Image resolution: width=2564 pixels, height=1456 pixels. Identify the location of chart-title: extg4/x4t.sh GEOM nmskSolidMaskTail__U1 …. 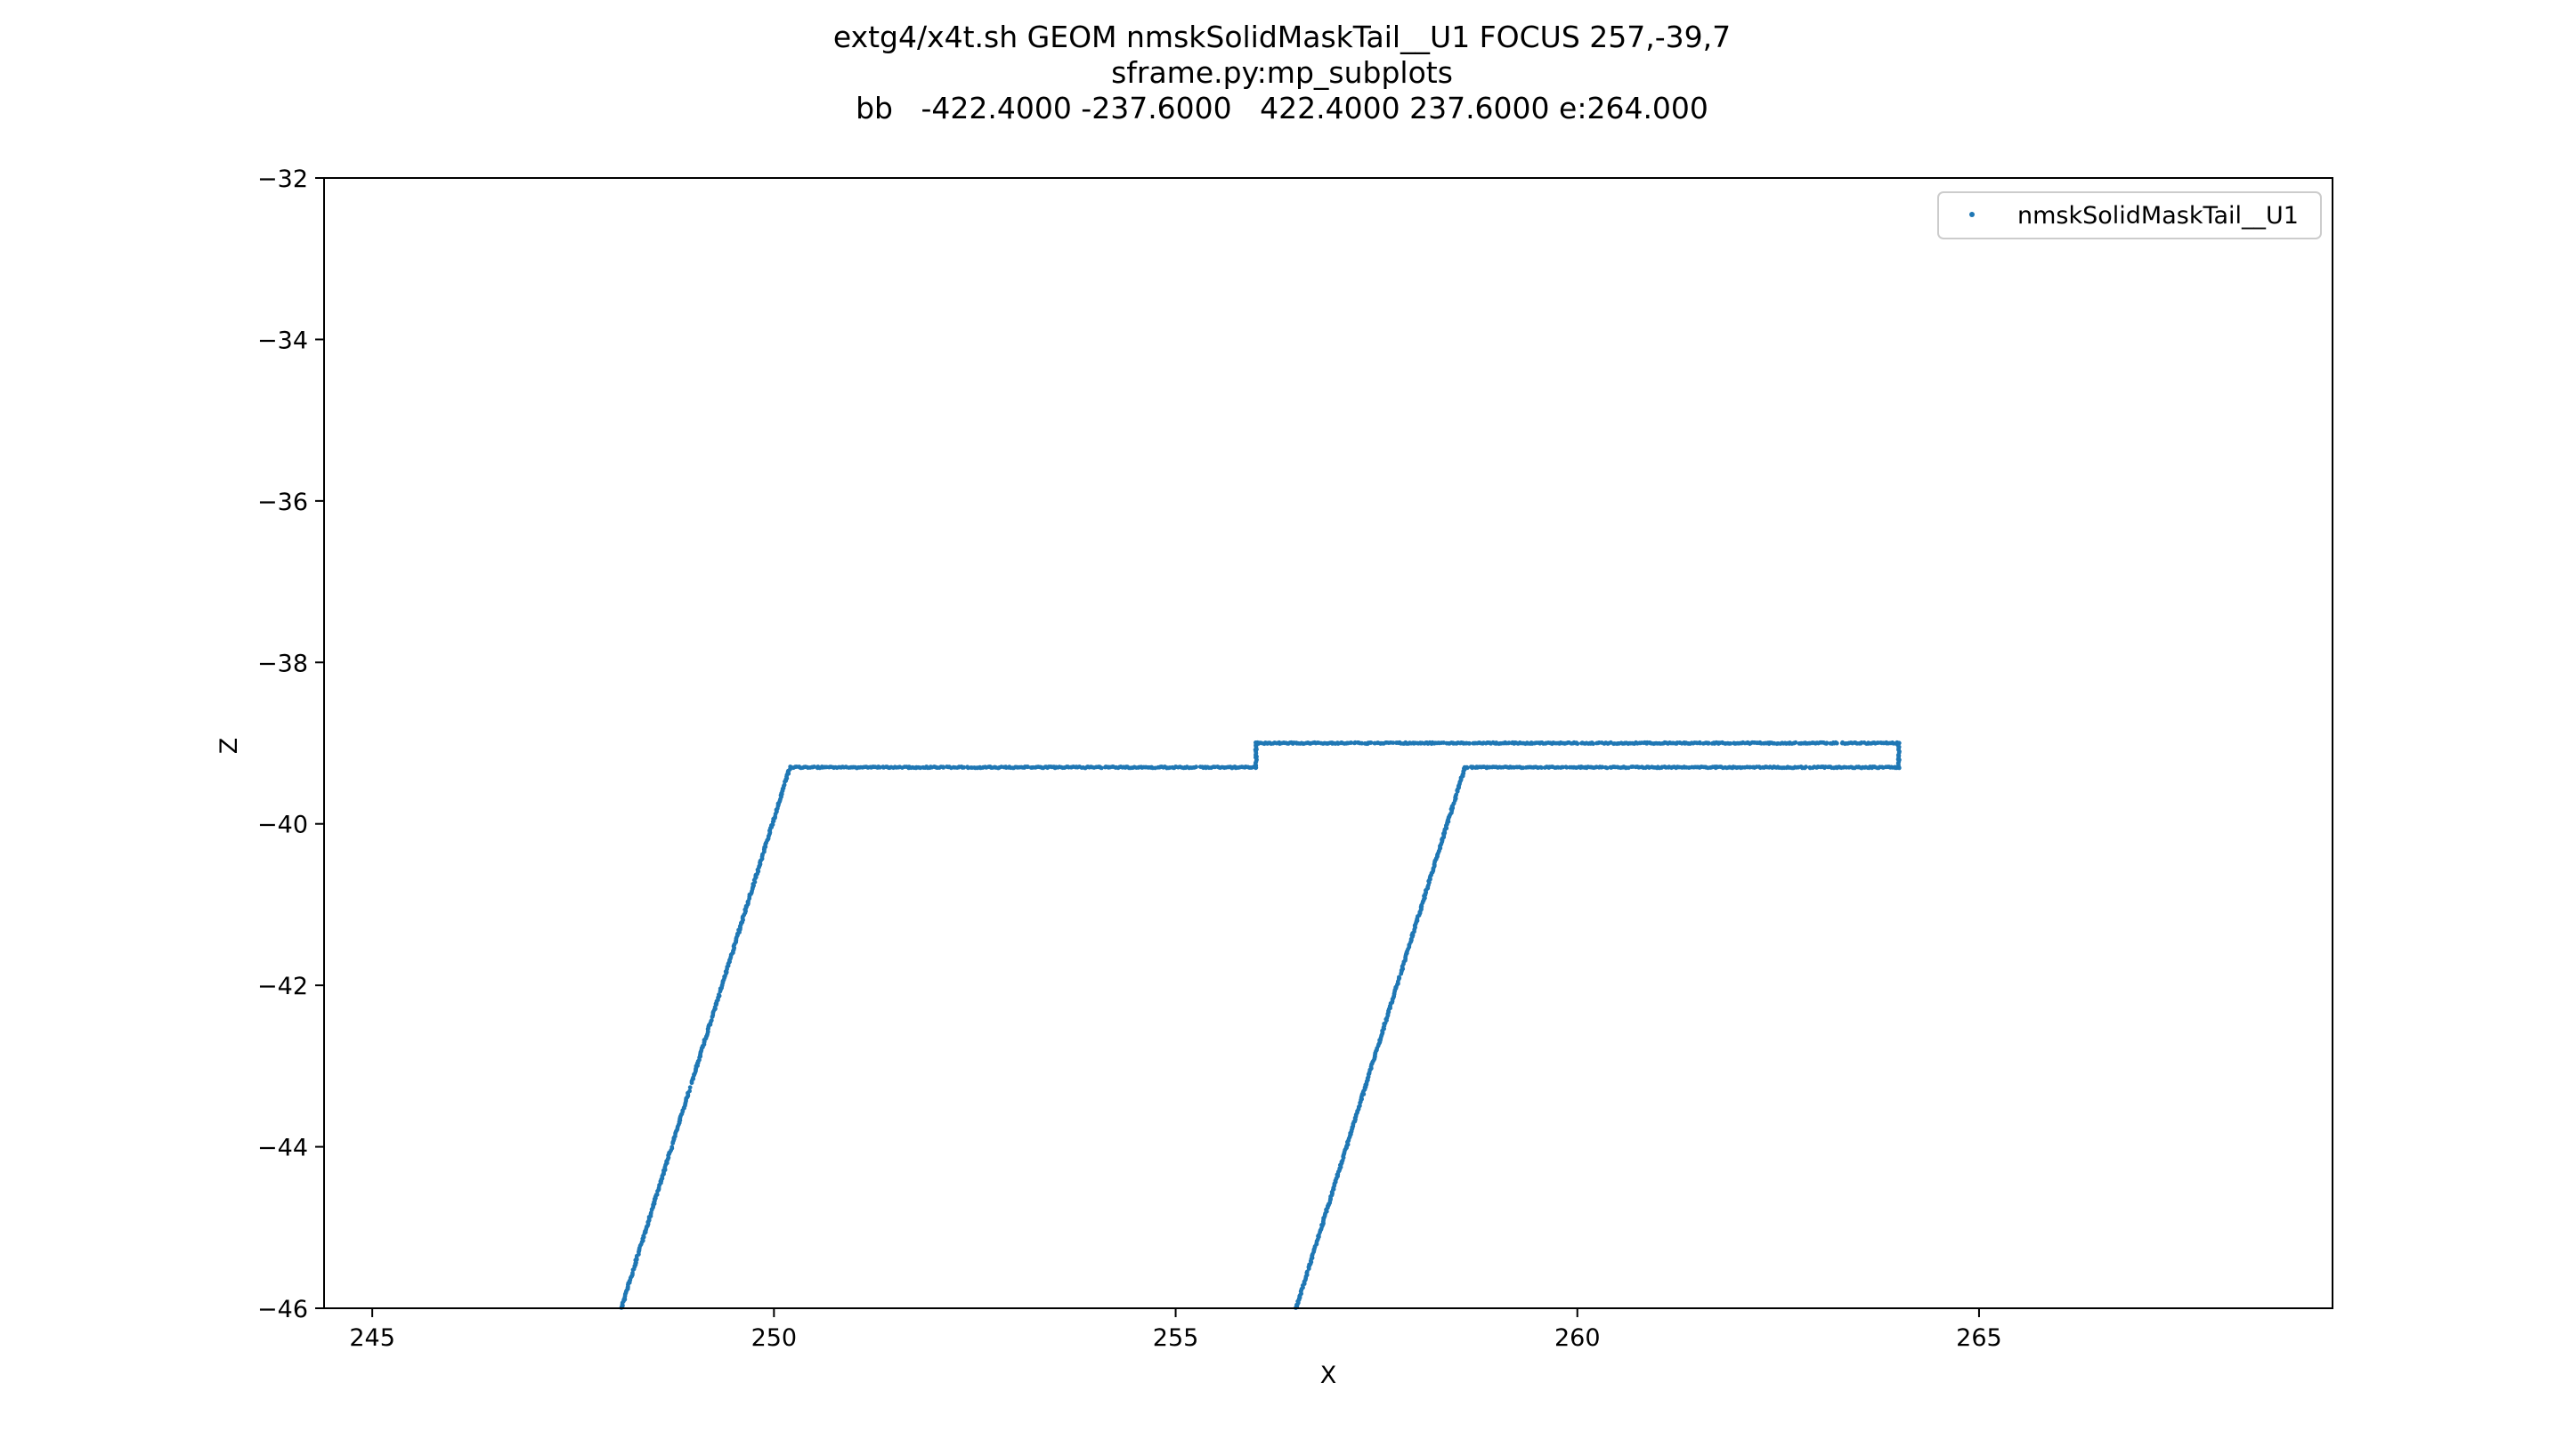
(1282, 73).